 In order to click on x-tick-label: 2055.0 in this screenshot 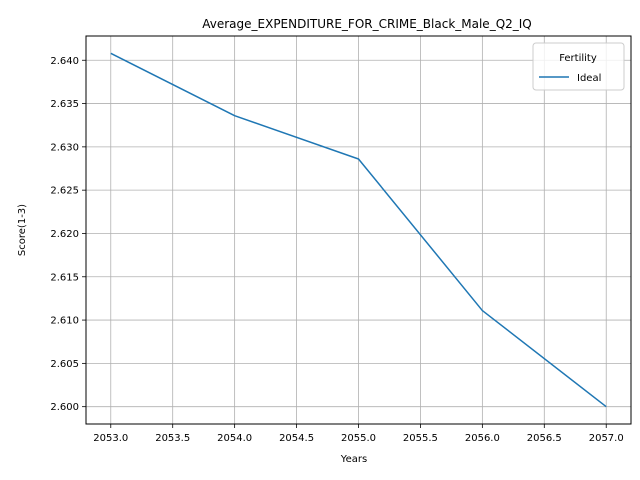, I will do `click(358, 438)`.